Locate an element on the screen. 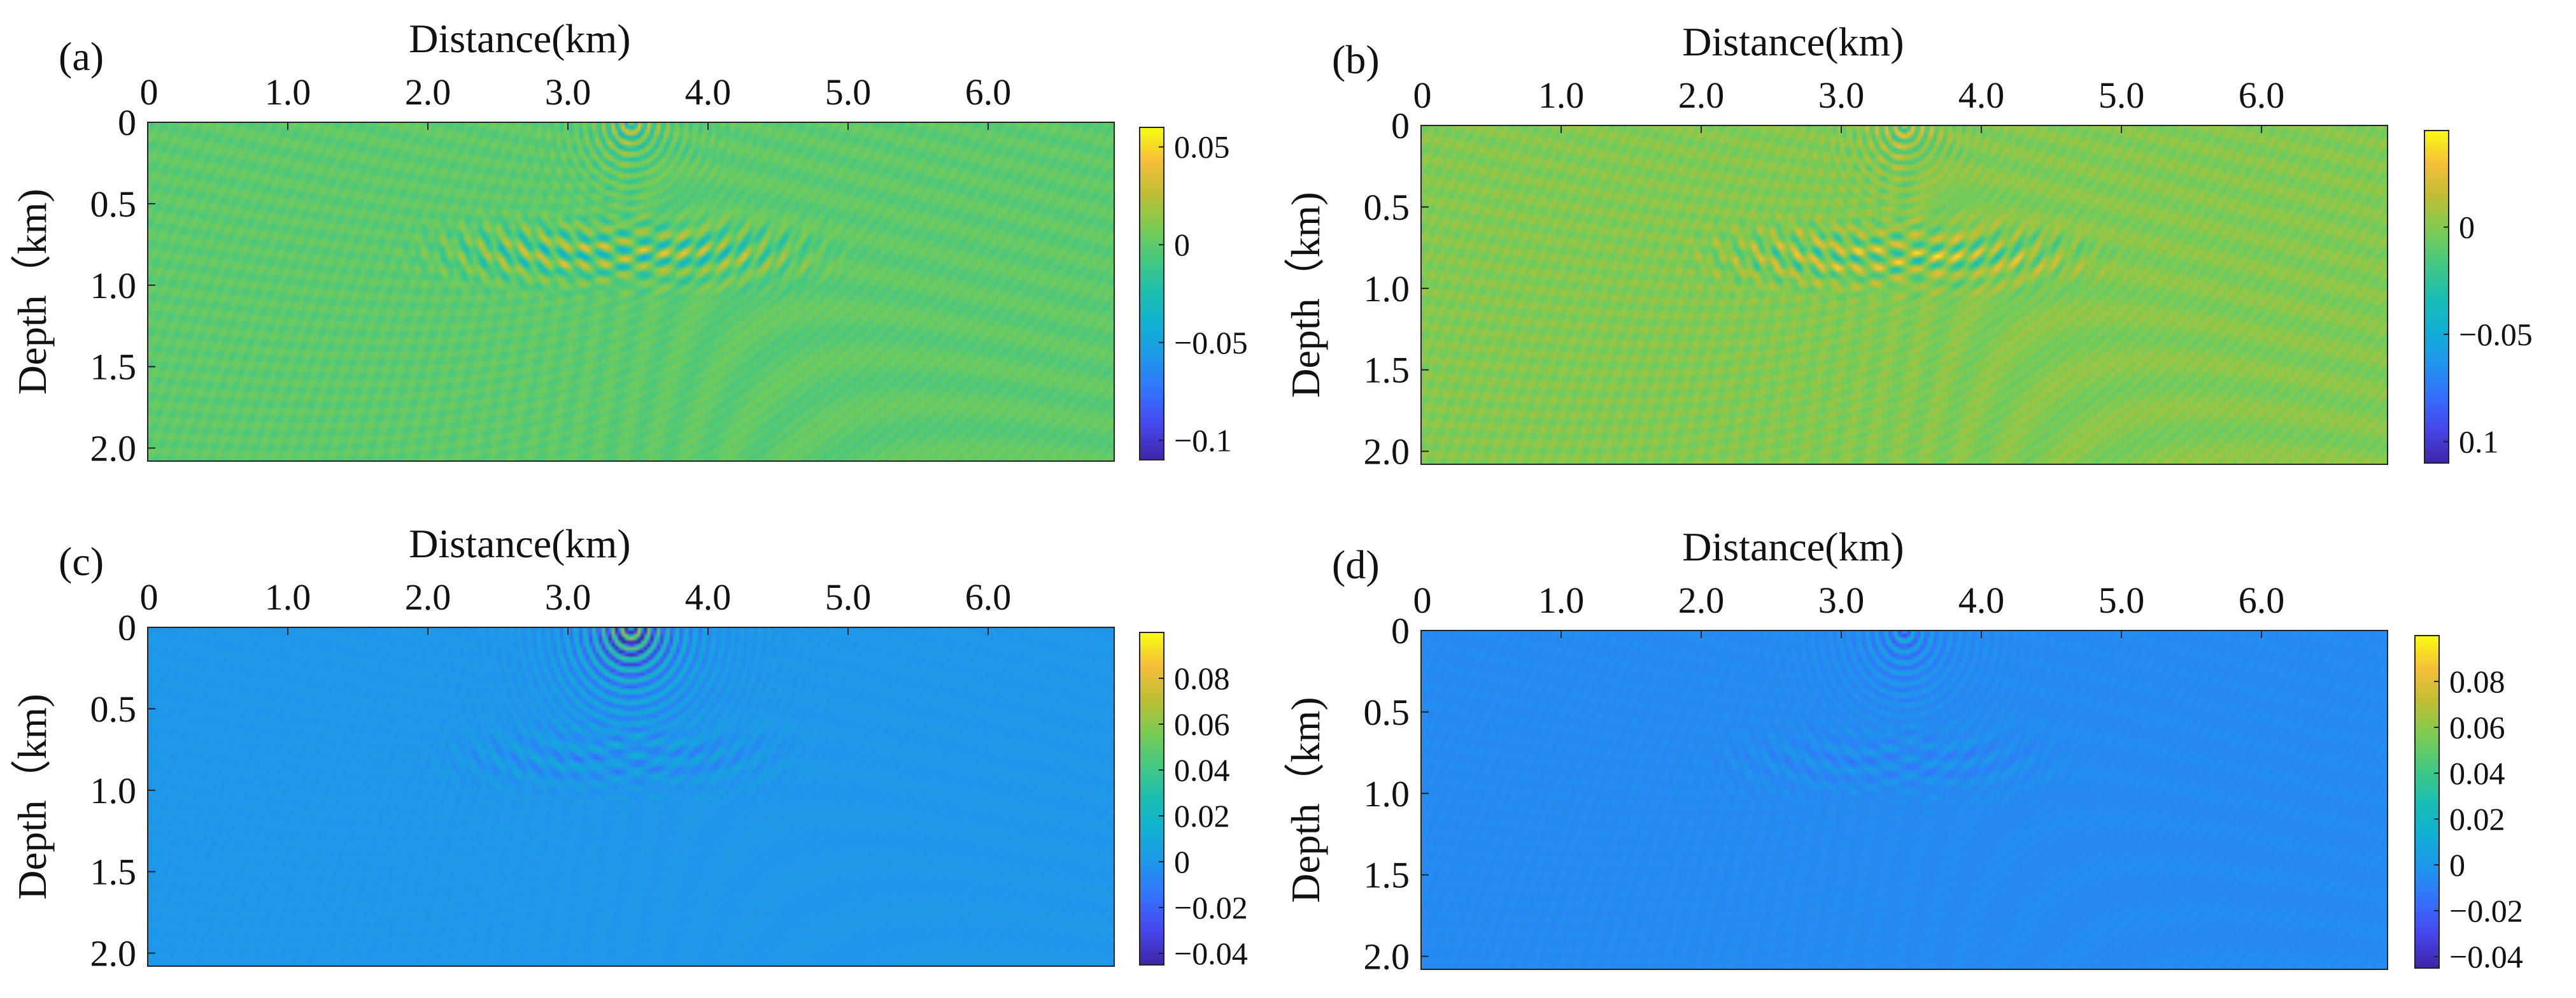 Image resolution: width=2576 pixels, height=998 pixels. panel-label: (a) is located at coordinates (81, 56).